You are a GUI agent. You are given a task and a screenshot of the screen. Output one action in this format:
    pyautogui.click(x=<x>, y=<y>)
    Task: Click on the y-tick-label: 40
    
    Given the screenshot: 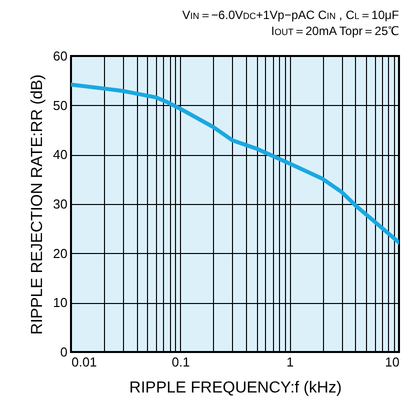 What is the action you would take?
    pyautogui.click(x=60, y=154)
    